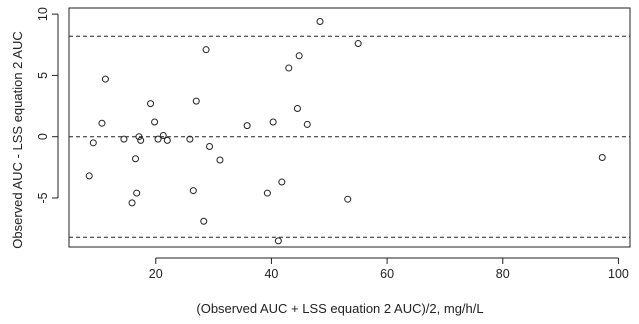  I want to click on y-tick-label: 0, so click(43, 136).